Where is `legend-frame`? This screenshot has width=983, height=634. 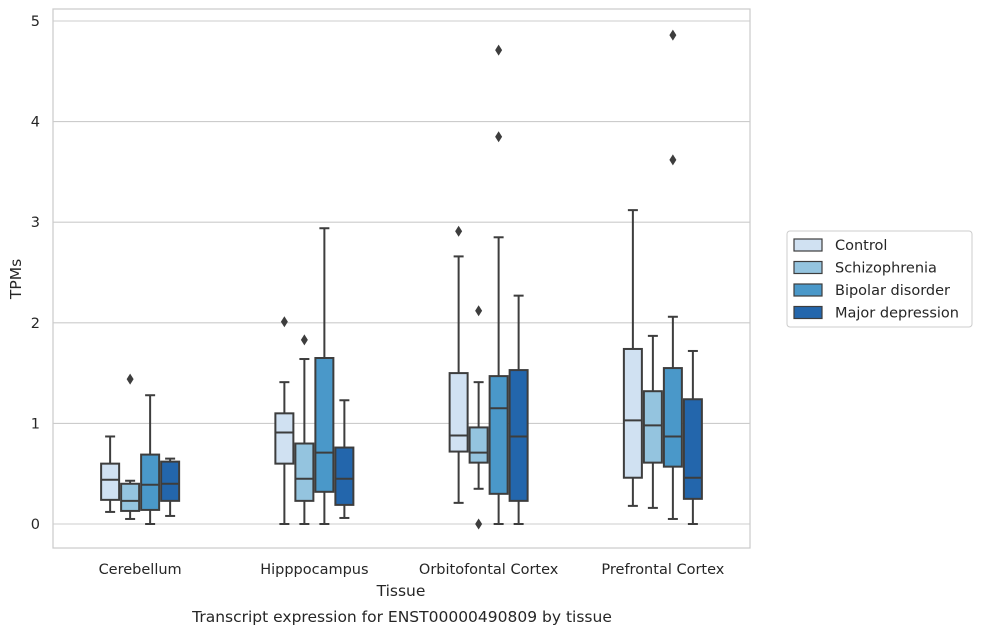
legend-frame is located at coordinates (879, 279).